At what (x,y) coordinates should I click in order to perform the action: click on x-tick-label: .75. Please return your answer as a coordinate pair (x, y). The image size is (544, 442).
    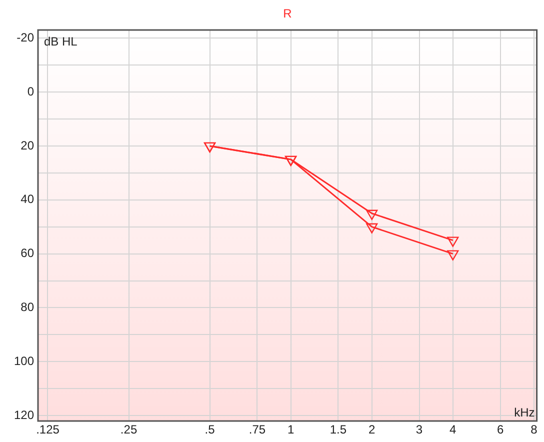
    Looking at the image, I should click on (257, 429).